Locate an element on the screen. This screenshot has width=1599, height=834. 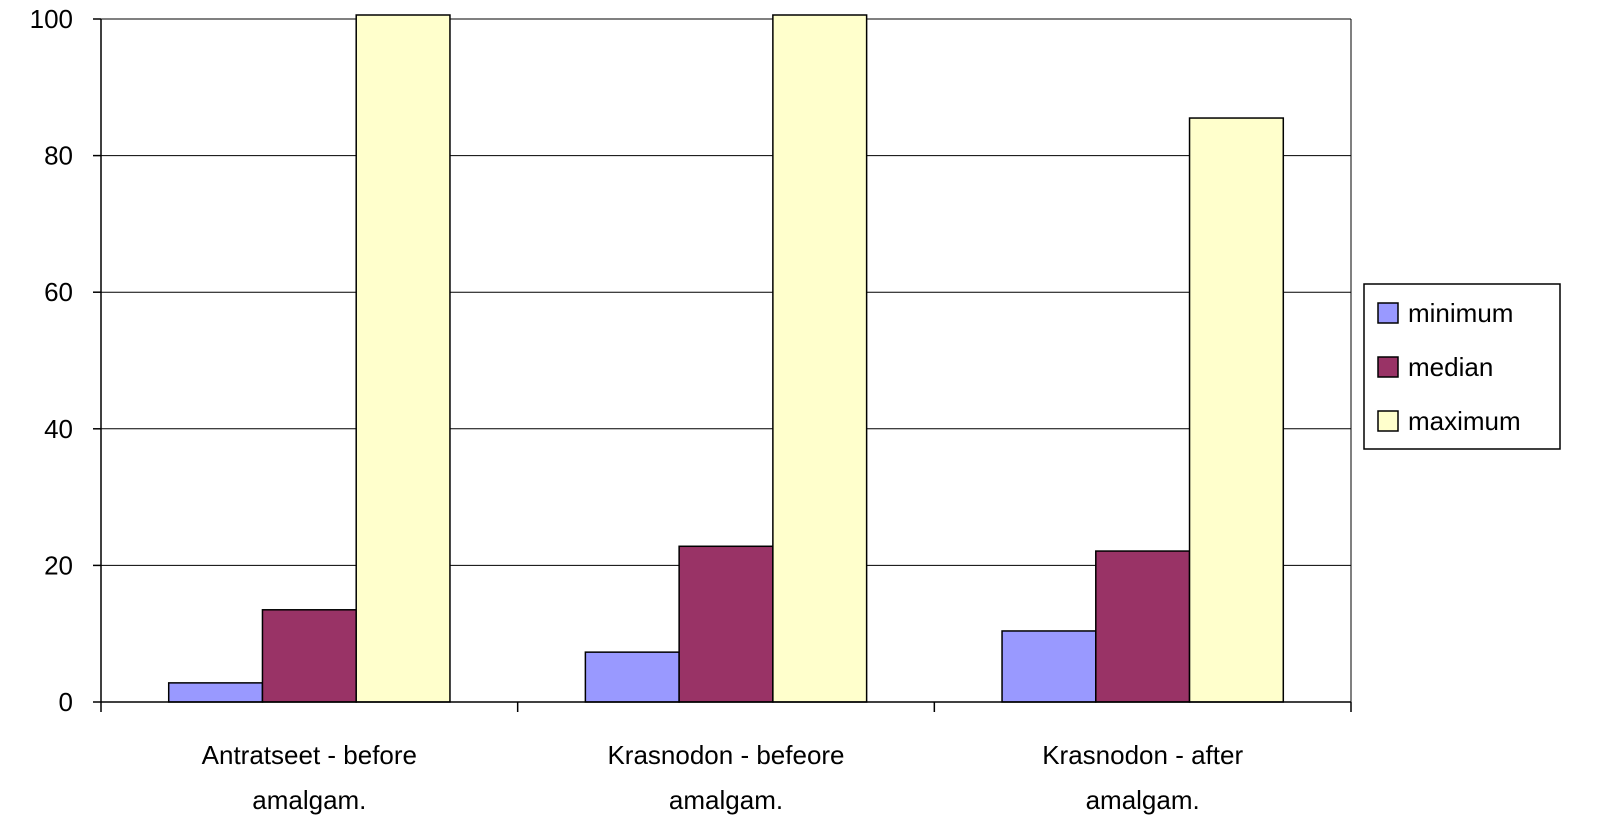
x-category-label: Krasnodon - befeore amalgam. is located at coordinates (725, 777).